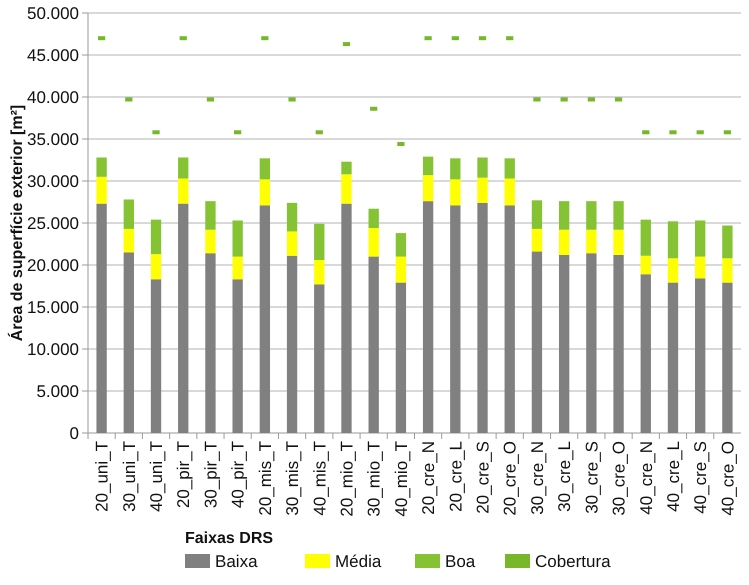  What do you see at coordinates (510, 478) in the screenshot?
I see `x-tick-label: 20_cre_O` at bounding box center [510, 478].